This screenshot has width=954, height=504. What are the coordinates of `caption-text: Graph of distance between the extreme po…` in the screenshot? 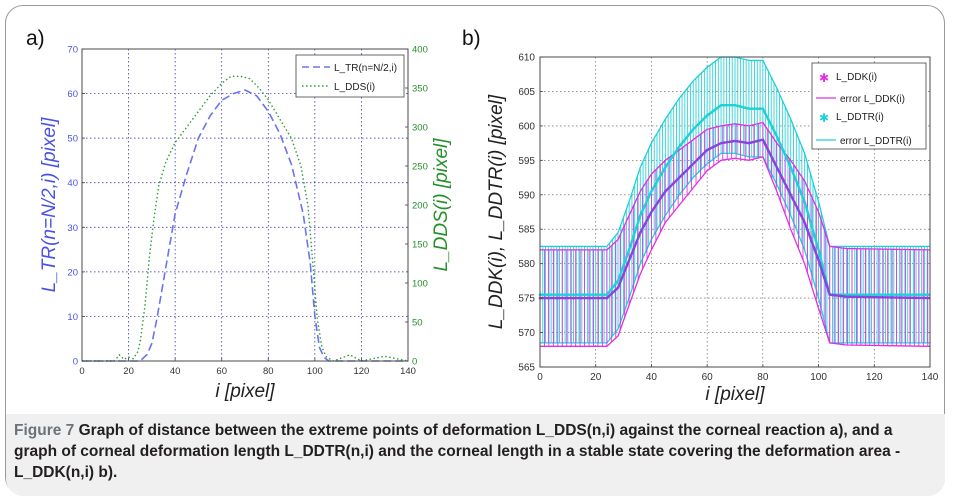 It's located at (457, 451).